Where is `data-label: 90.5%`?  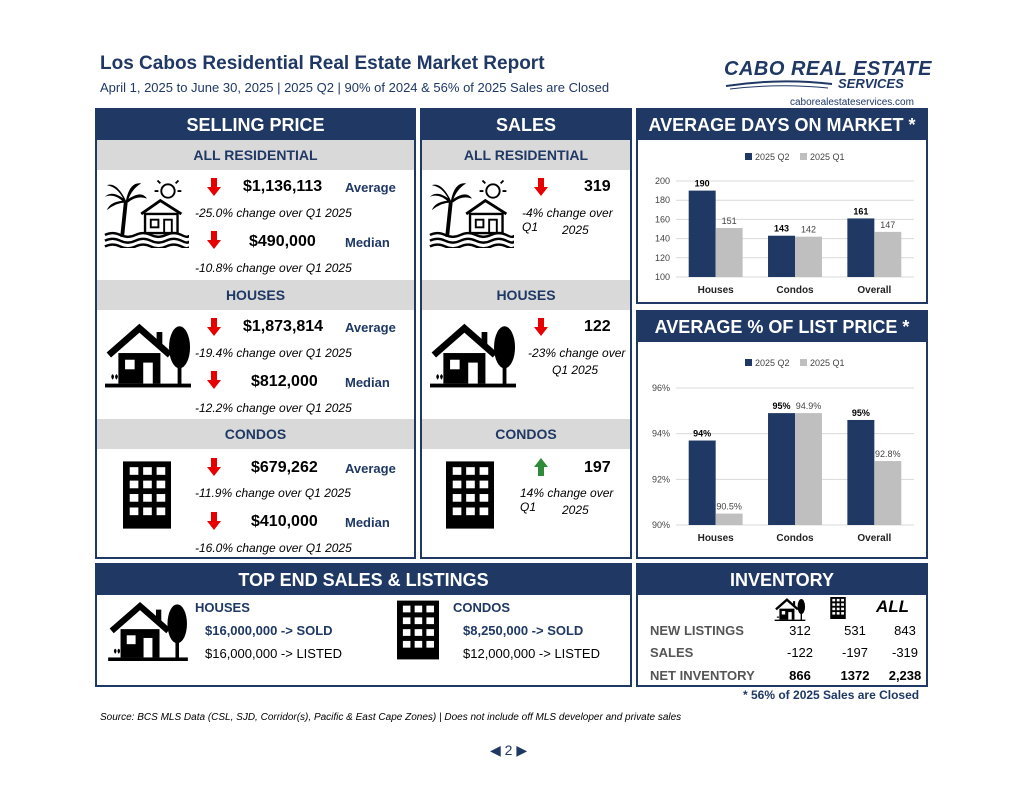 data-label: 90.5% is located at coordinates (729, 507).